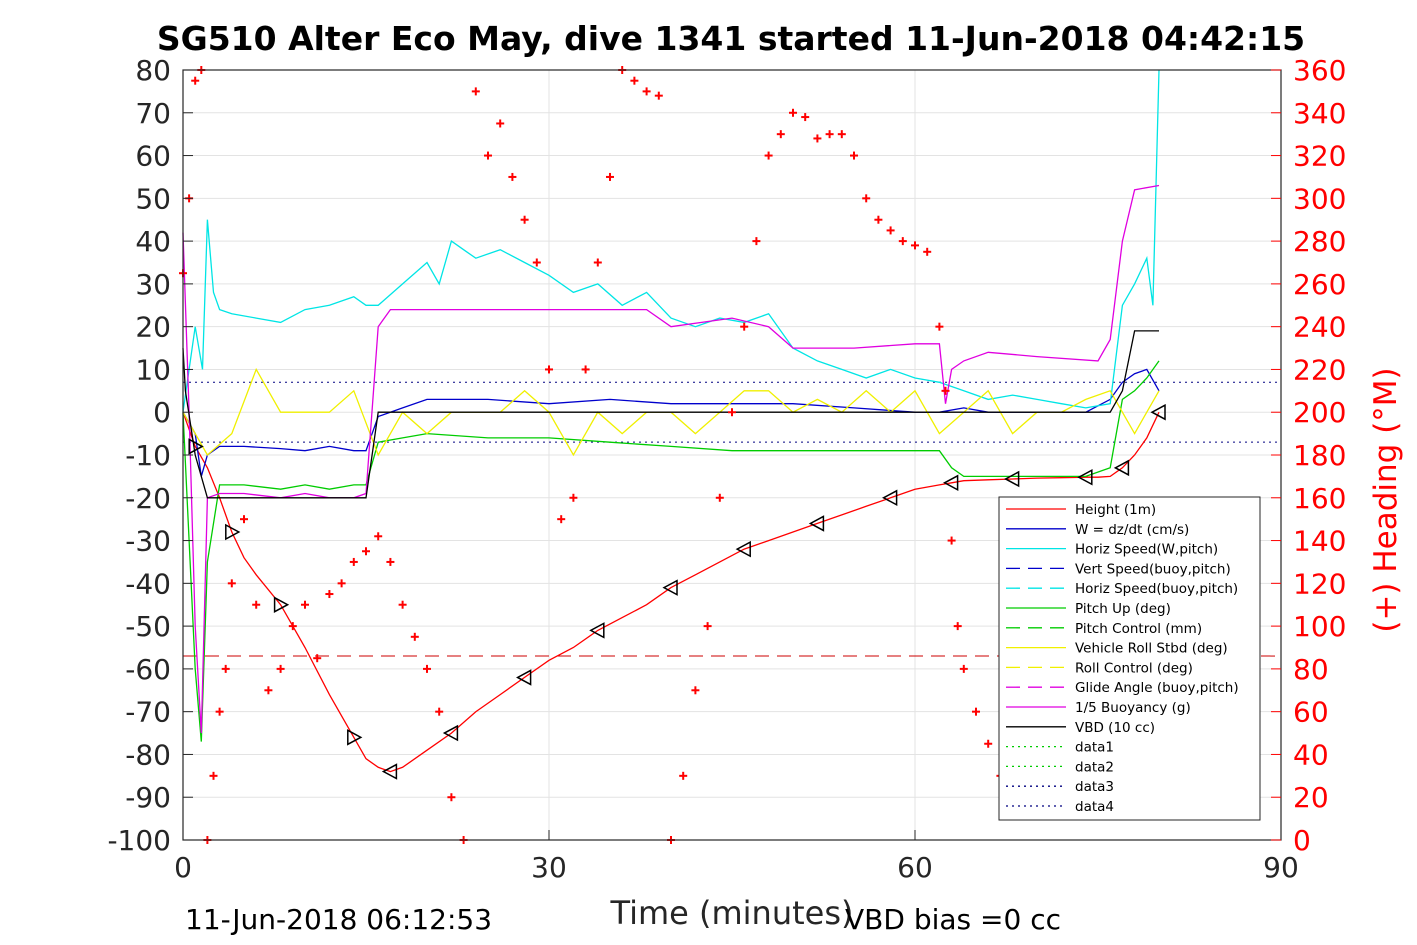 This screenshot has height=945, width=1417. Describe the element at coordinates (1319, 241) in the screenshot. I see `right-y-tick-label: 280` at that location.